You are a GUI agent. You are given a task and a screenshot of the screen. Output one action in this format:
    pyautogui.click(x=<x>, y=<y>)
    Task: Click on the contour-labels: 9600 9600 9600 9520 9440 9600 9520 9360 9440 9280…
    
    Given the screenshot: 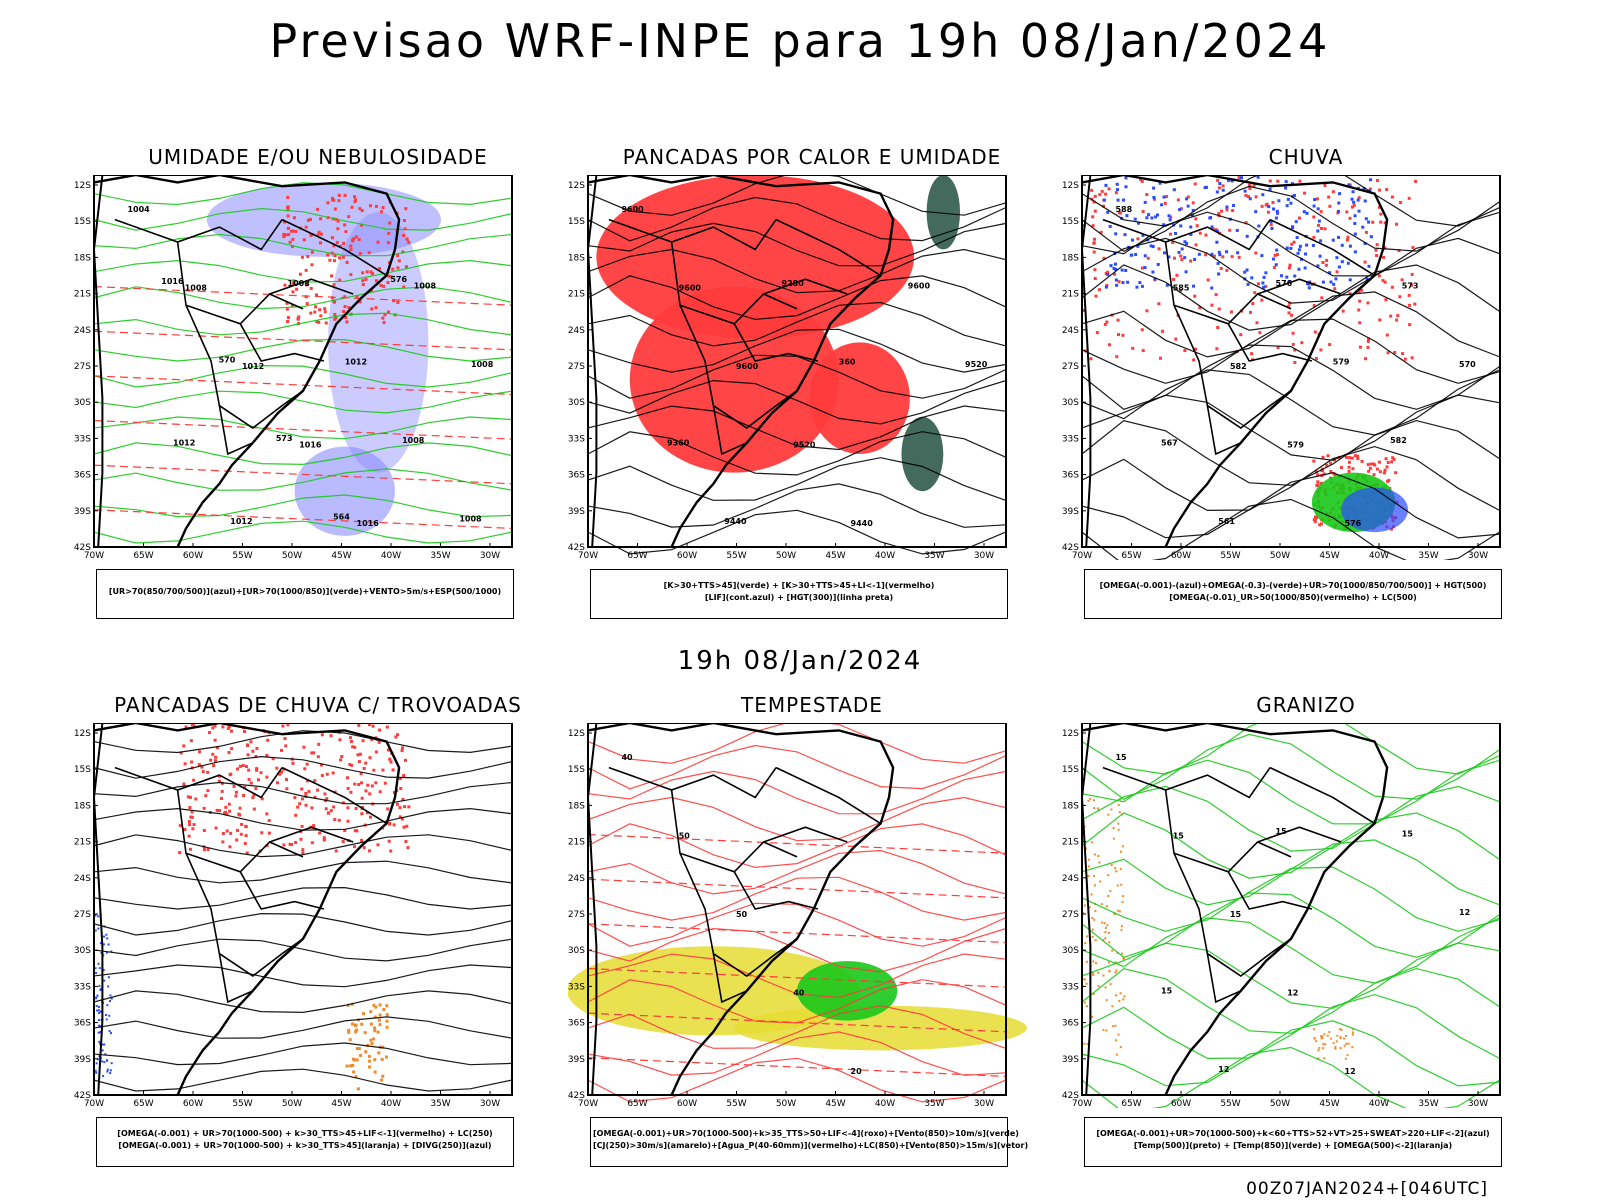 What is the action you would take?
    pyautogui.click(x=804, y=366)
    